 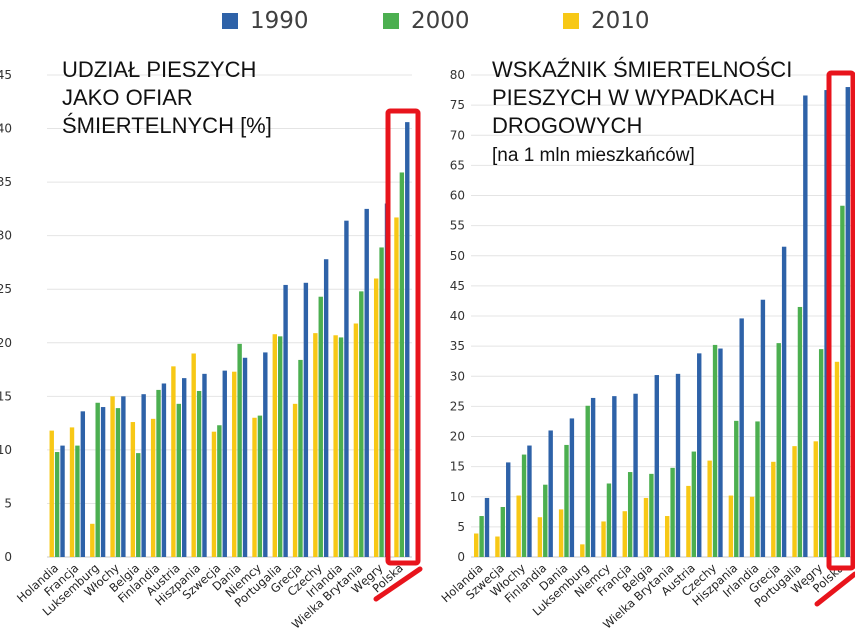 What do you see at coordinates (320, 426) in the screenshot?
I see `bar-czechy-2000` at bounding box center [320, 426].